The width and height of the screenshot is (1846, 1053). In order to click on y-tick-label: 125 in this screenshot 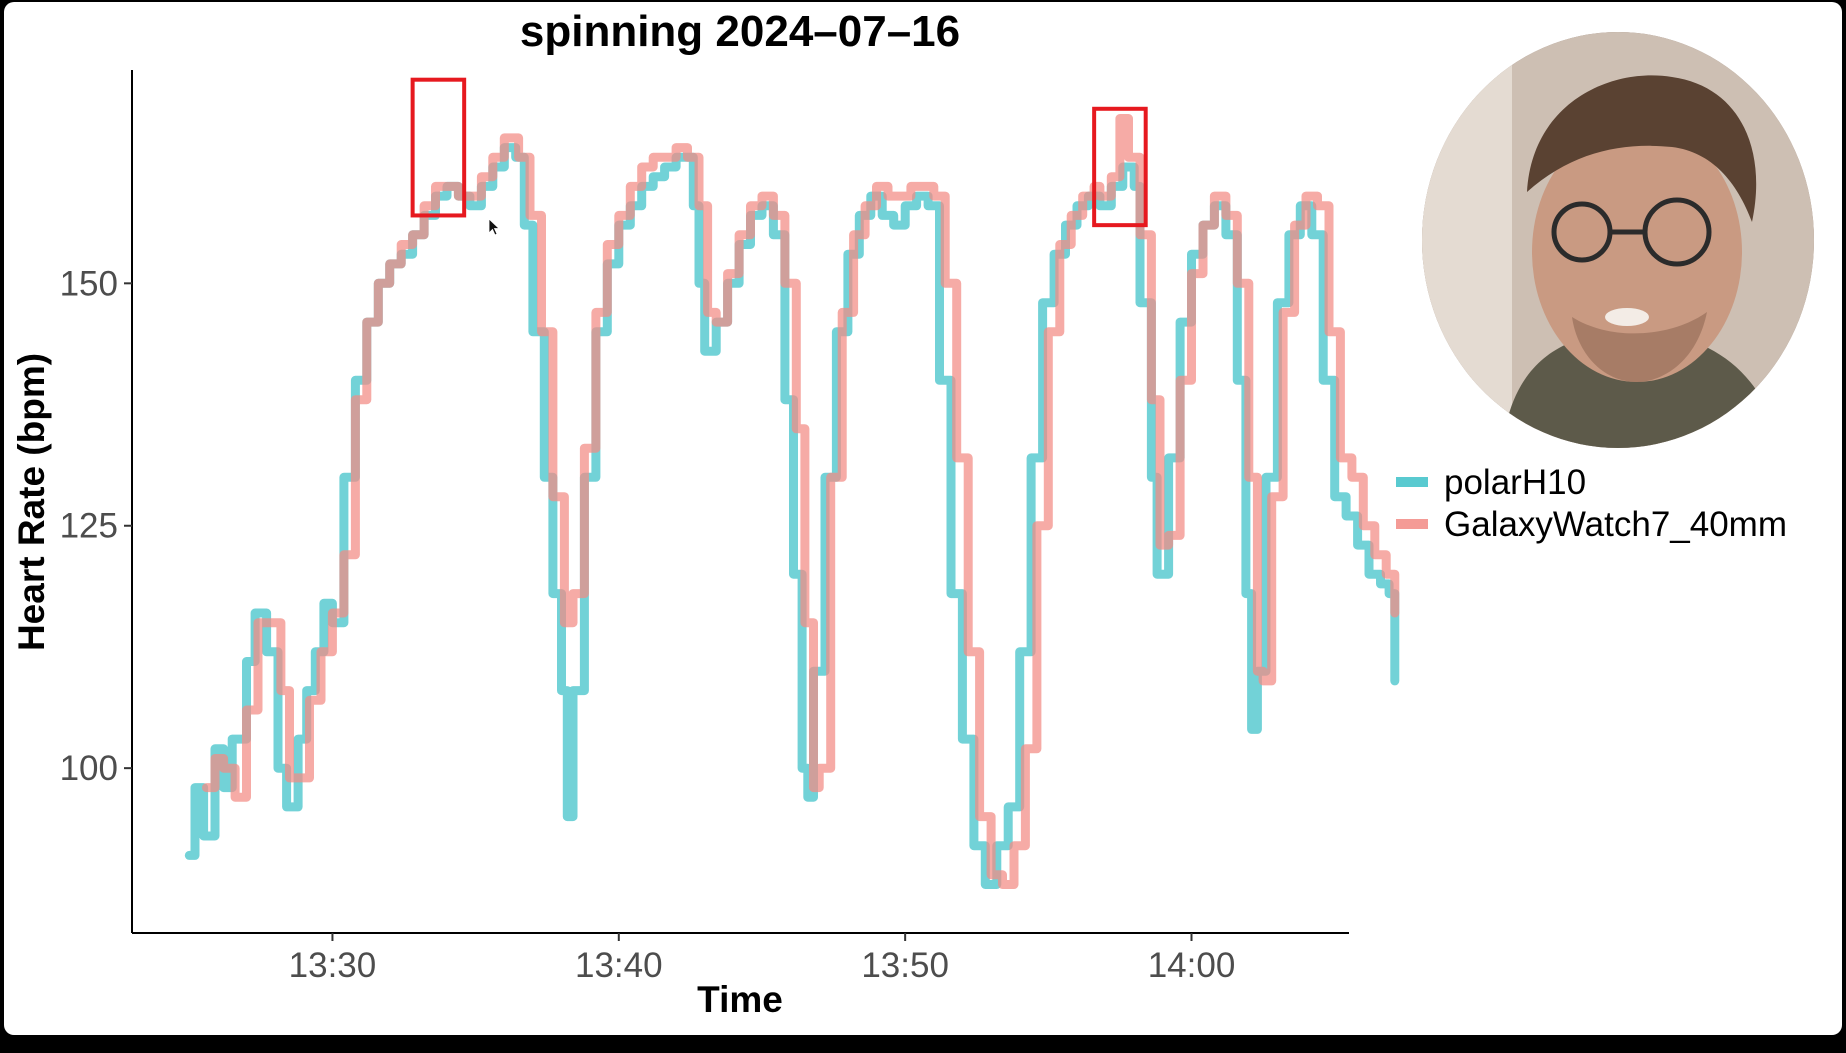, I will do `click(89, 526)`.